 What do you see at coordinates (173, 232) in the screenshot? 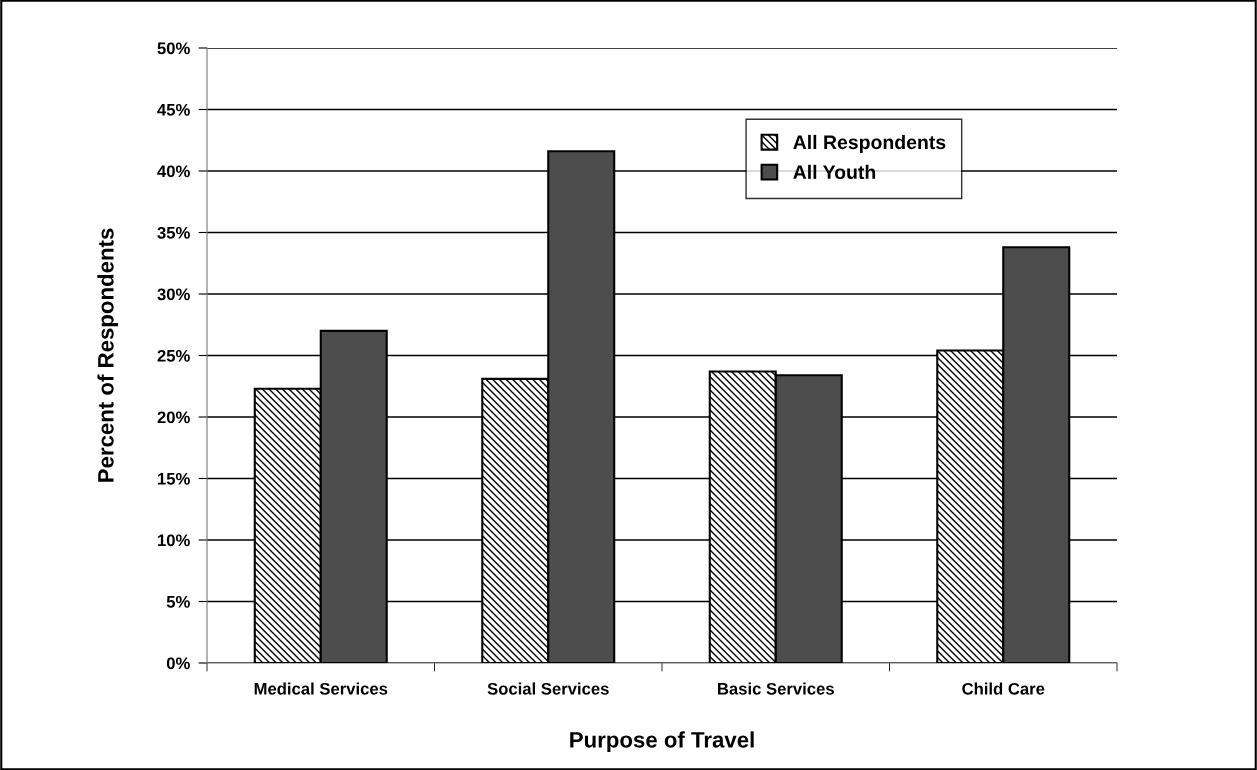
I see `y-tick-label: 35%` at bounding box center [173, 232].